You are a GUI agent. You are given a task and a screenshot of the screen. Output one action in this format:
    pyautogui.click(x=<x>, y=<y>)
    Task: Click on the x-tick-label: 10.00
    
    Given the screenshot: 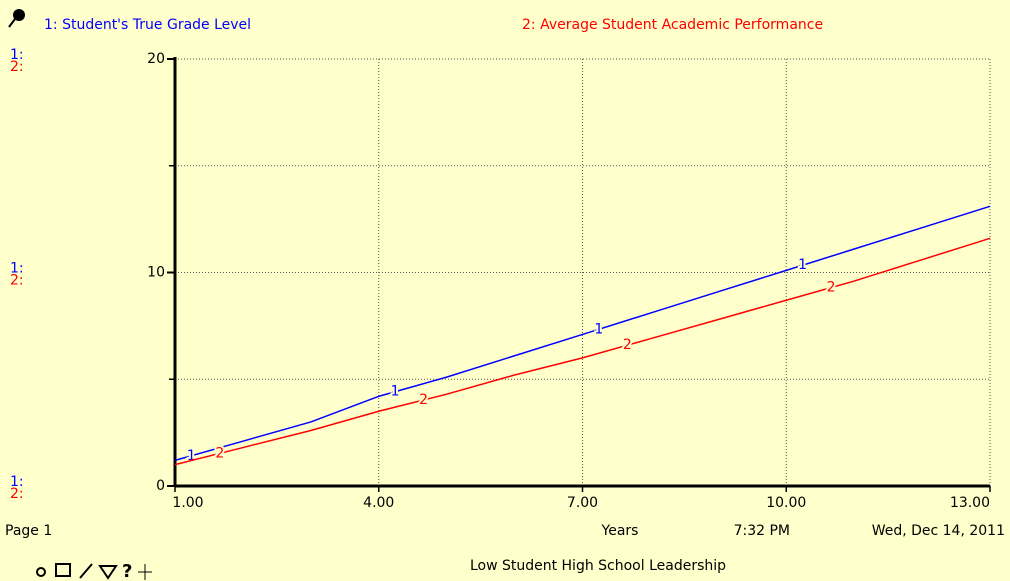 What is the action you would take?
    pyautogui.click(x=786, y=503)
    